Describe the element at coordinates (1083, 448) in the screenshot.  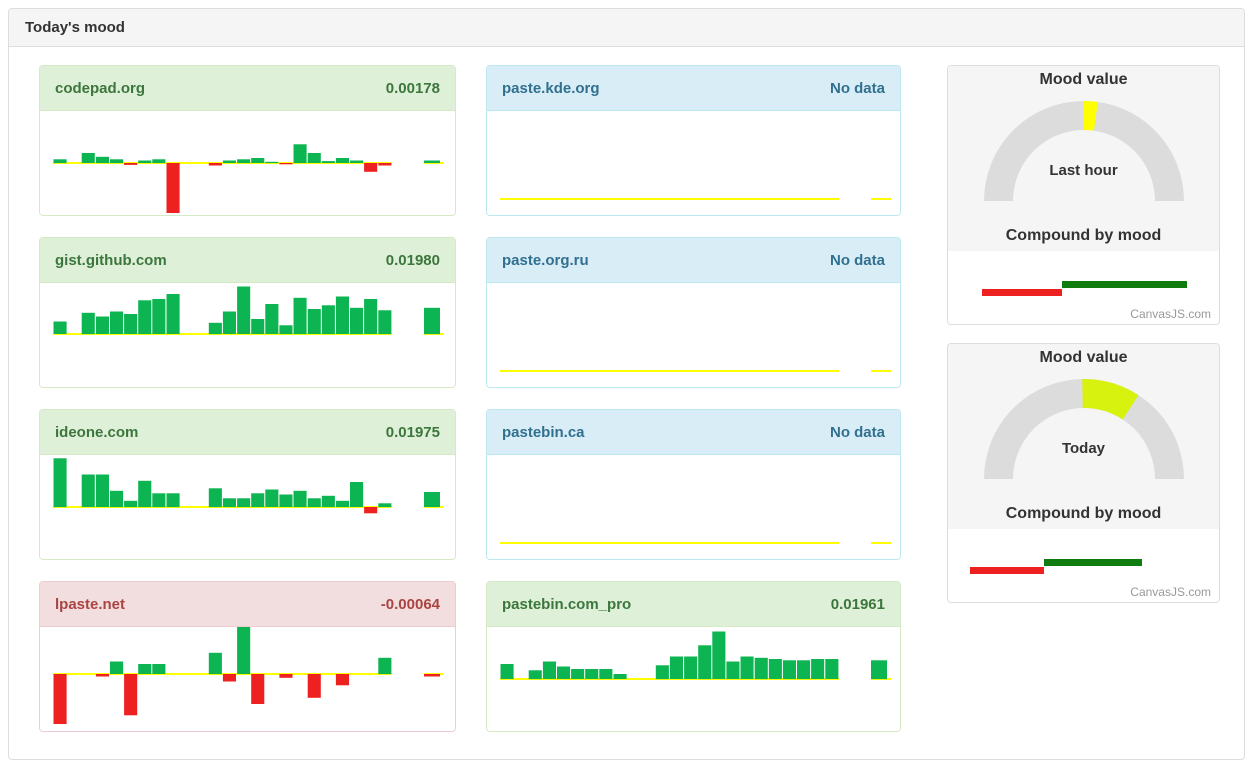
I see `gauge-center-label: Today` at that location.